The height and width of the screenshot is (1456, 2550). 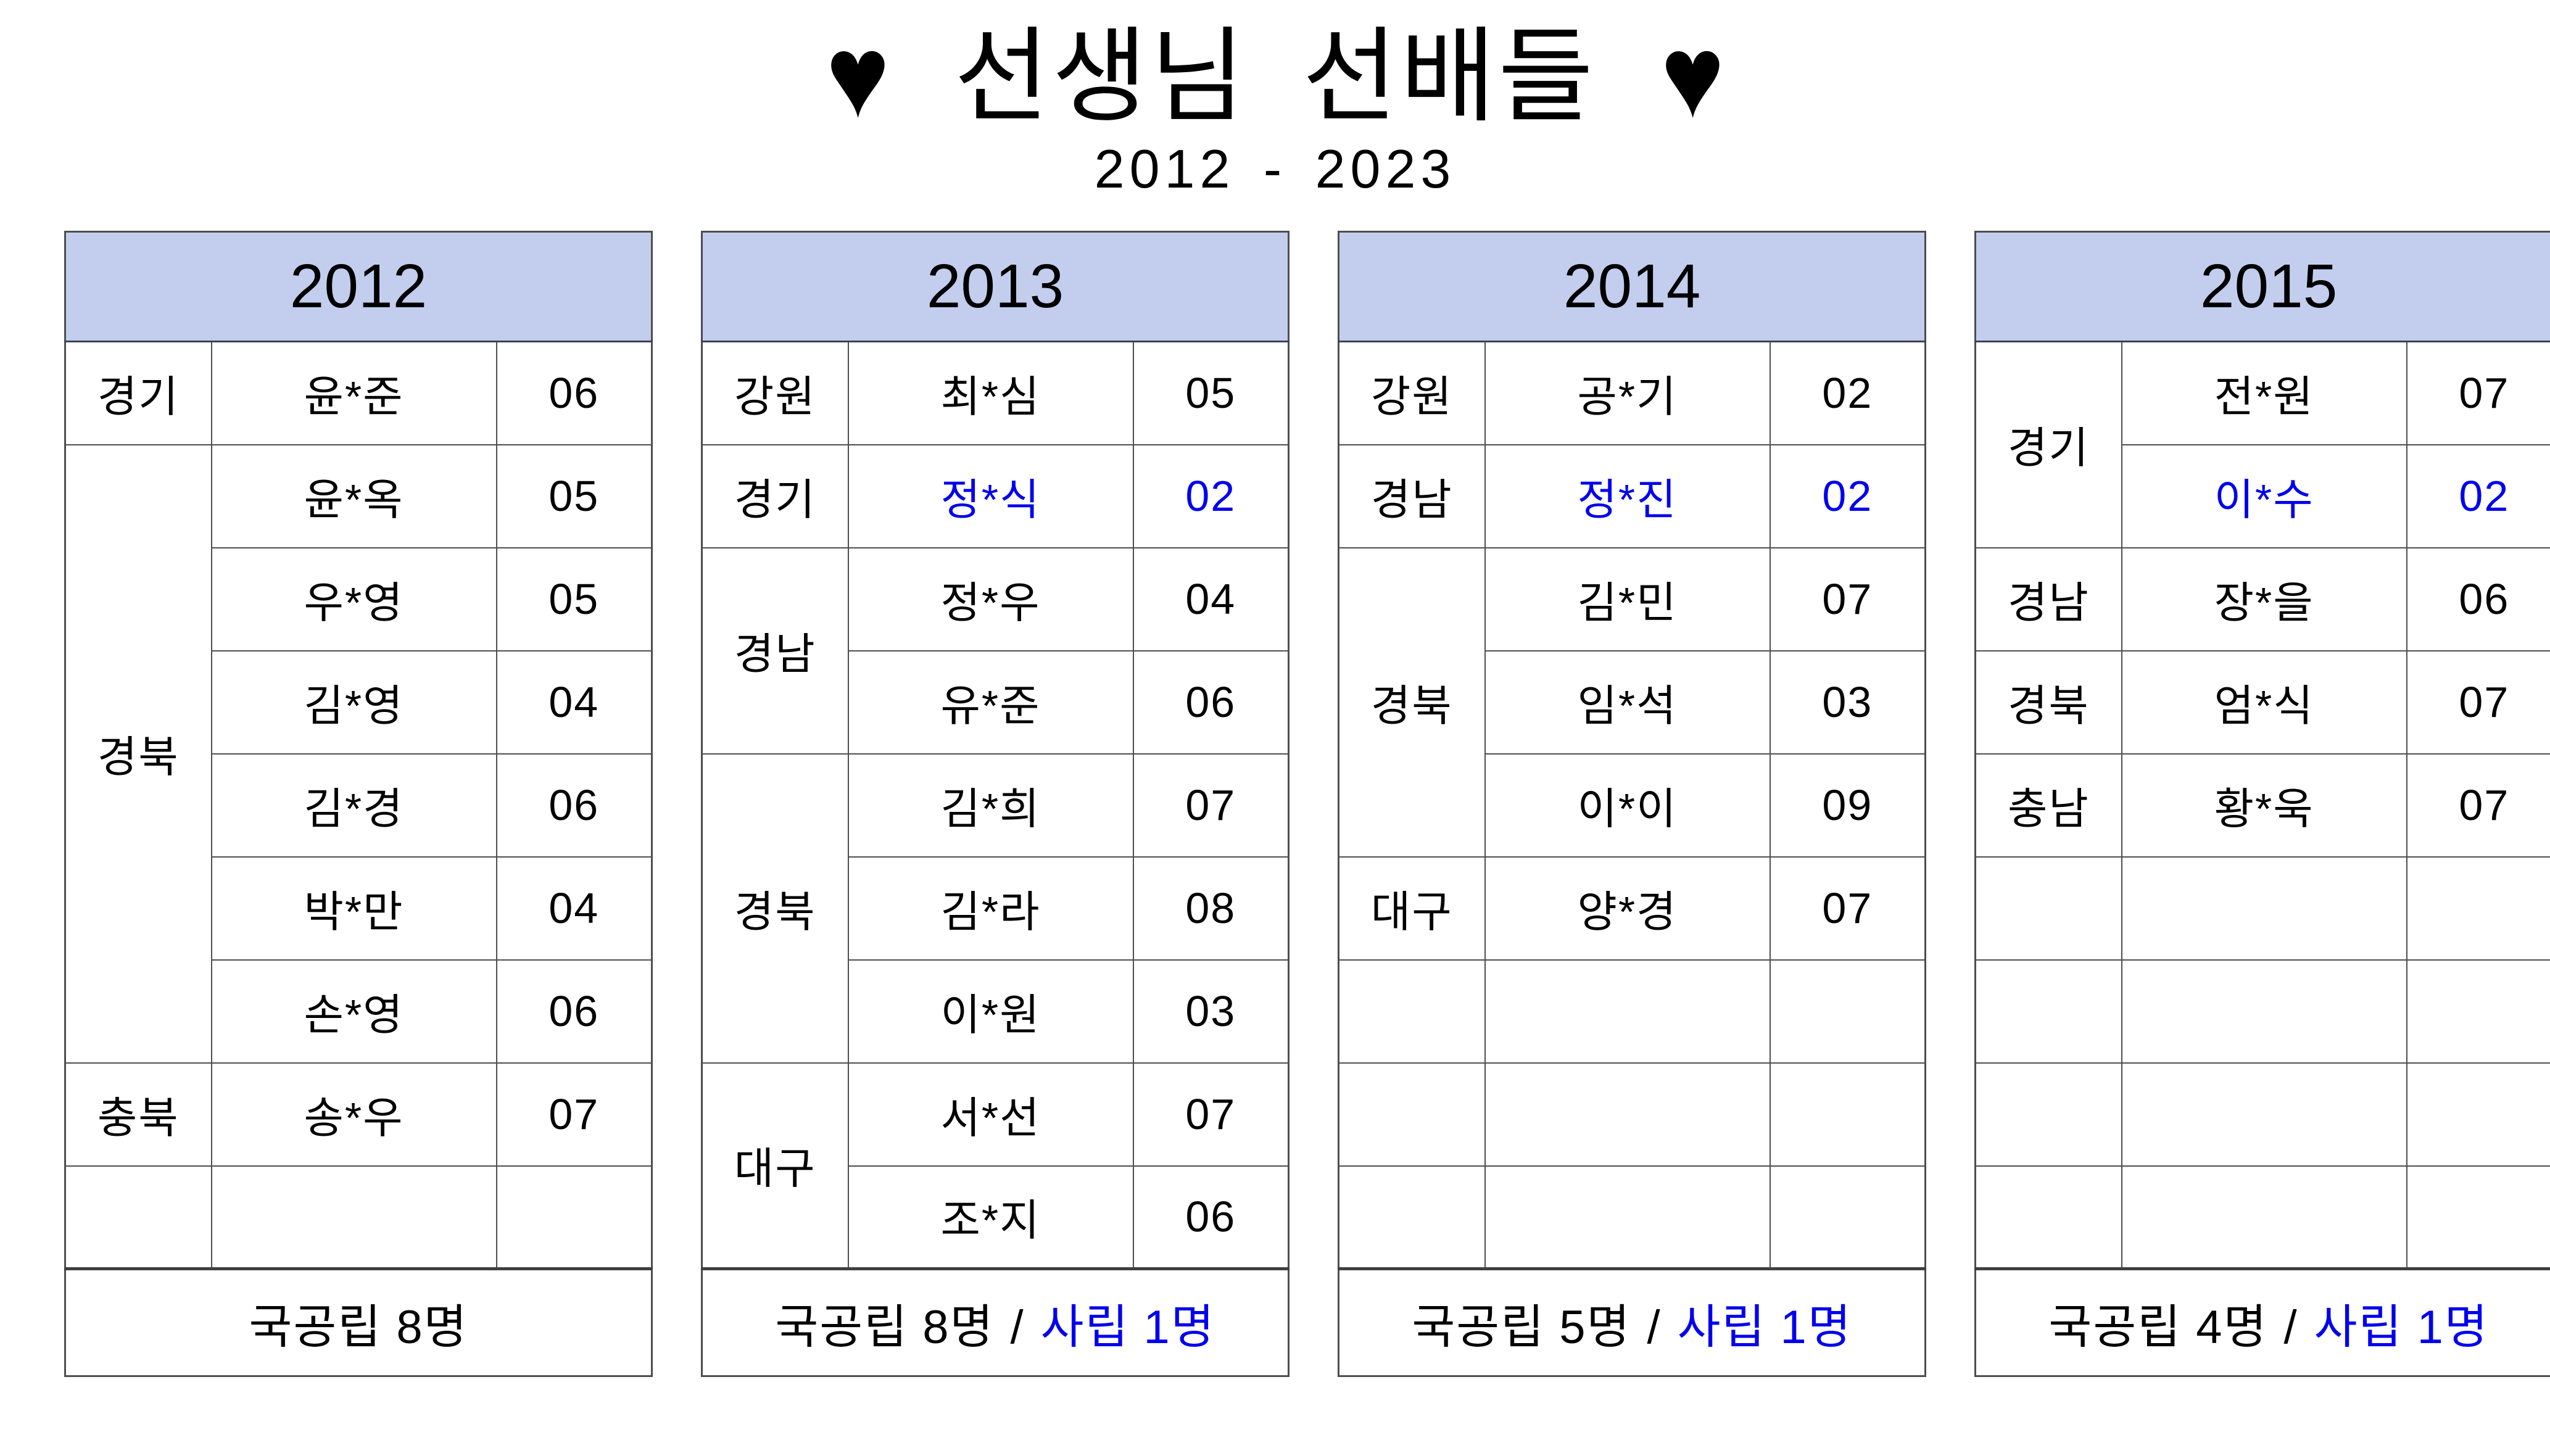 I want to click on name-cell: 정*진, so click(x=1627, y=496).